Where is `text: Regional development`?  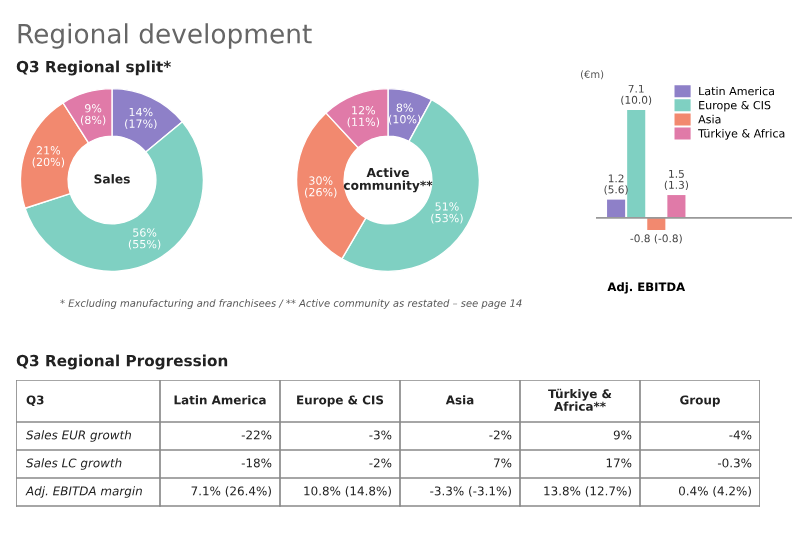
text: Regional development is located at coordinates (165, 36).